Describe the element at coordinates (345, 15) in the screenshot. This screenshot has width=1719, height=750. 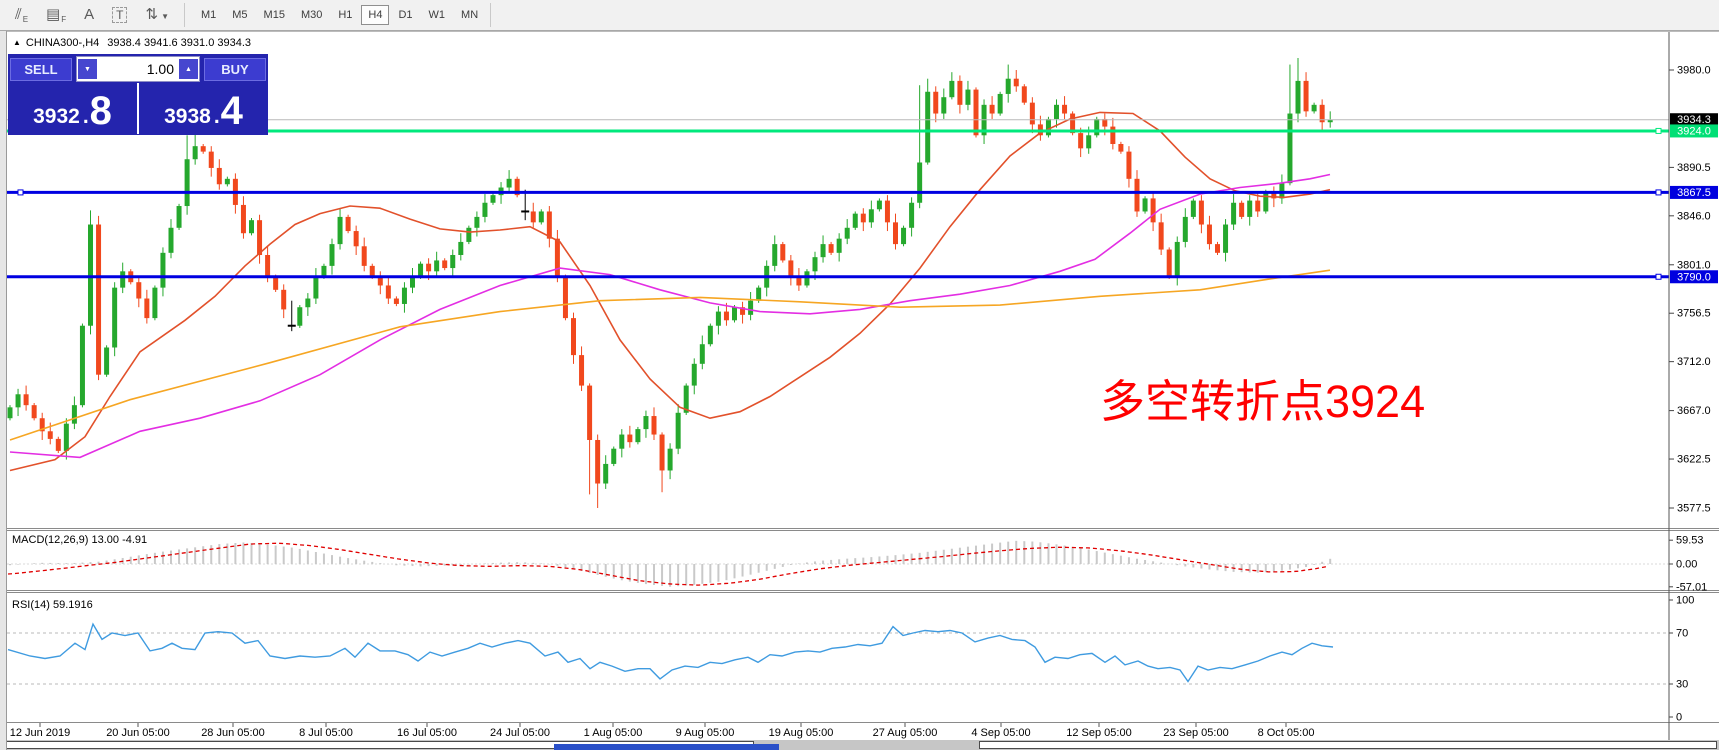
I see `timeframe-button-H1: H1` at that location.